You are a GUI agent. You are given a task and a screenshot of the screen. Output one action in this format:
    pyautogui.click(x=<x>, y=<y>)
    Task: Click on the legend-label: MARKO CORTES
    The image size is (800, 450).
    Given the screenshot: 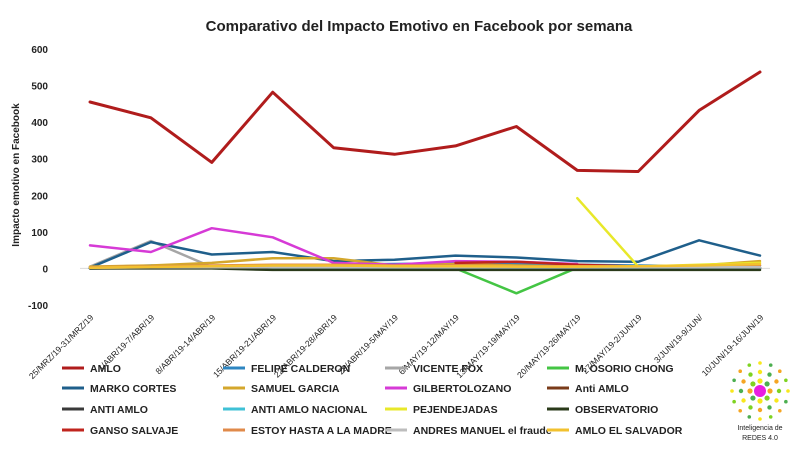 What is the action you would take?
    pyautogui.click(x=133, y=389)
    